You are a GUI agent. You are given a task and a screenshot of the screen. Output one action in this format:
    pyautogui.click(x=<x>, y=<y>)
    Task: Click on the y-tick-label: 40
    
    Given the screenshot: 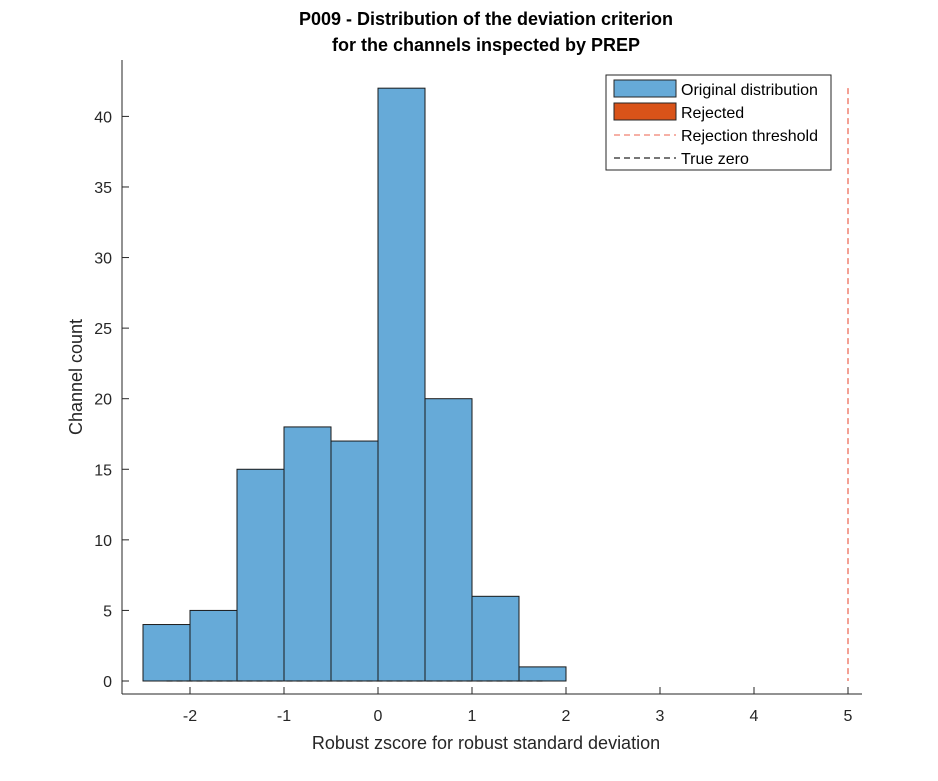 What is the action you would take?
    pyautogui.click(x=103, y=117)
    